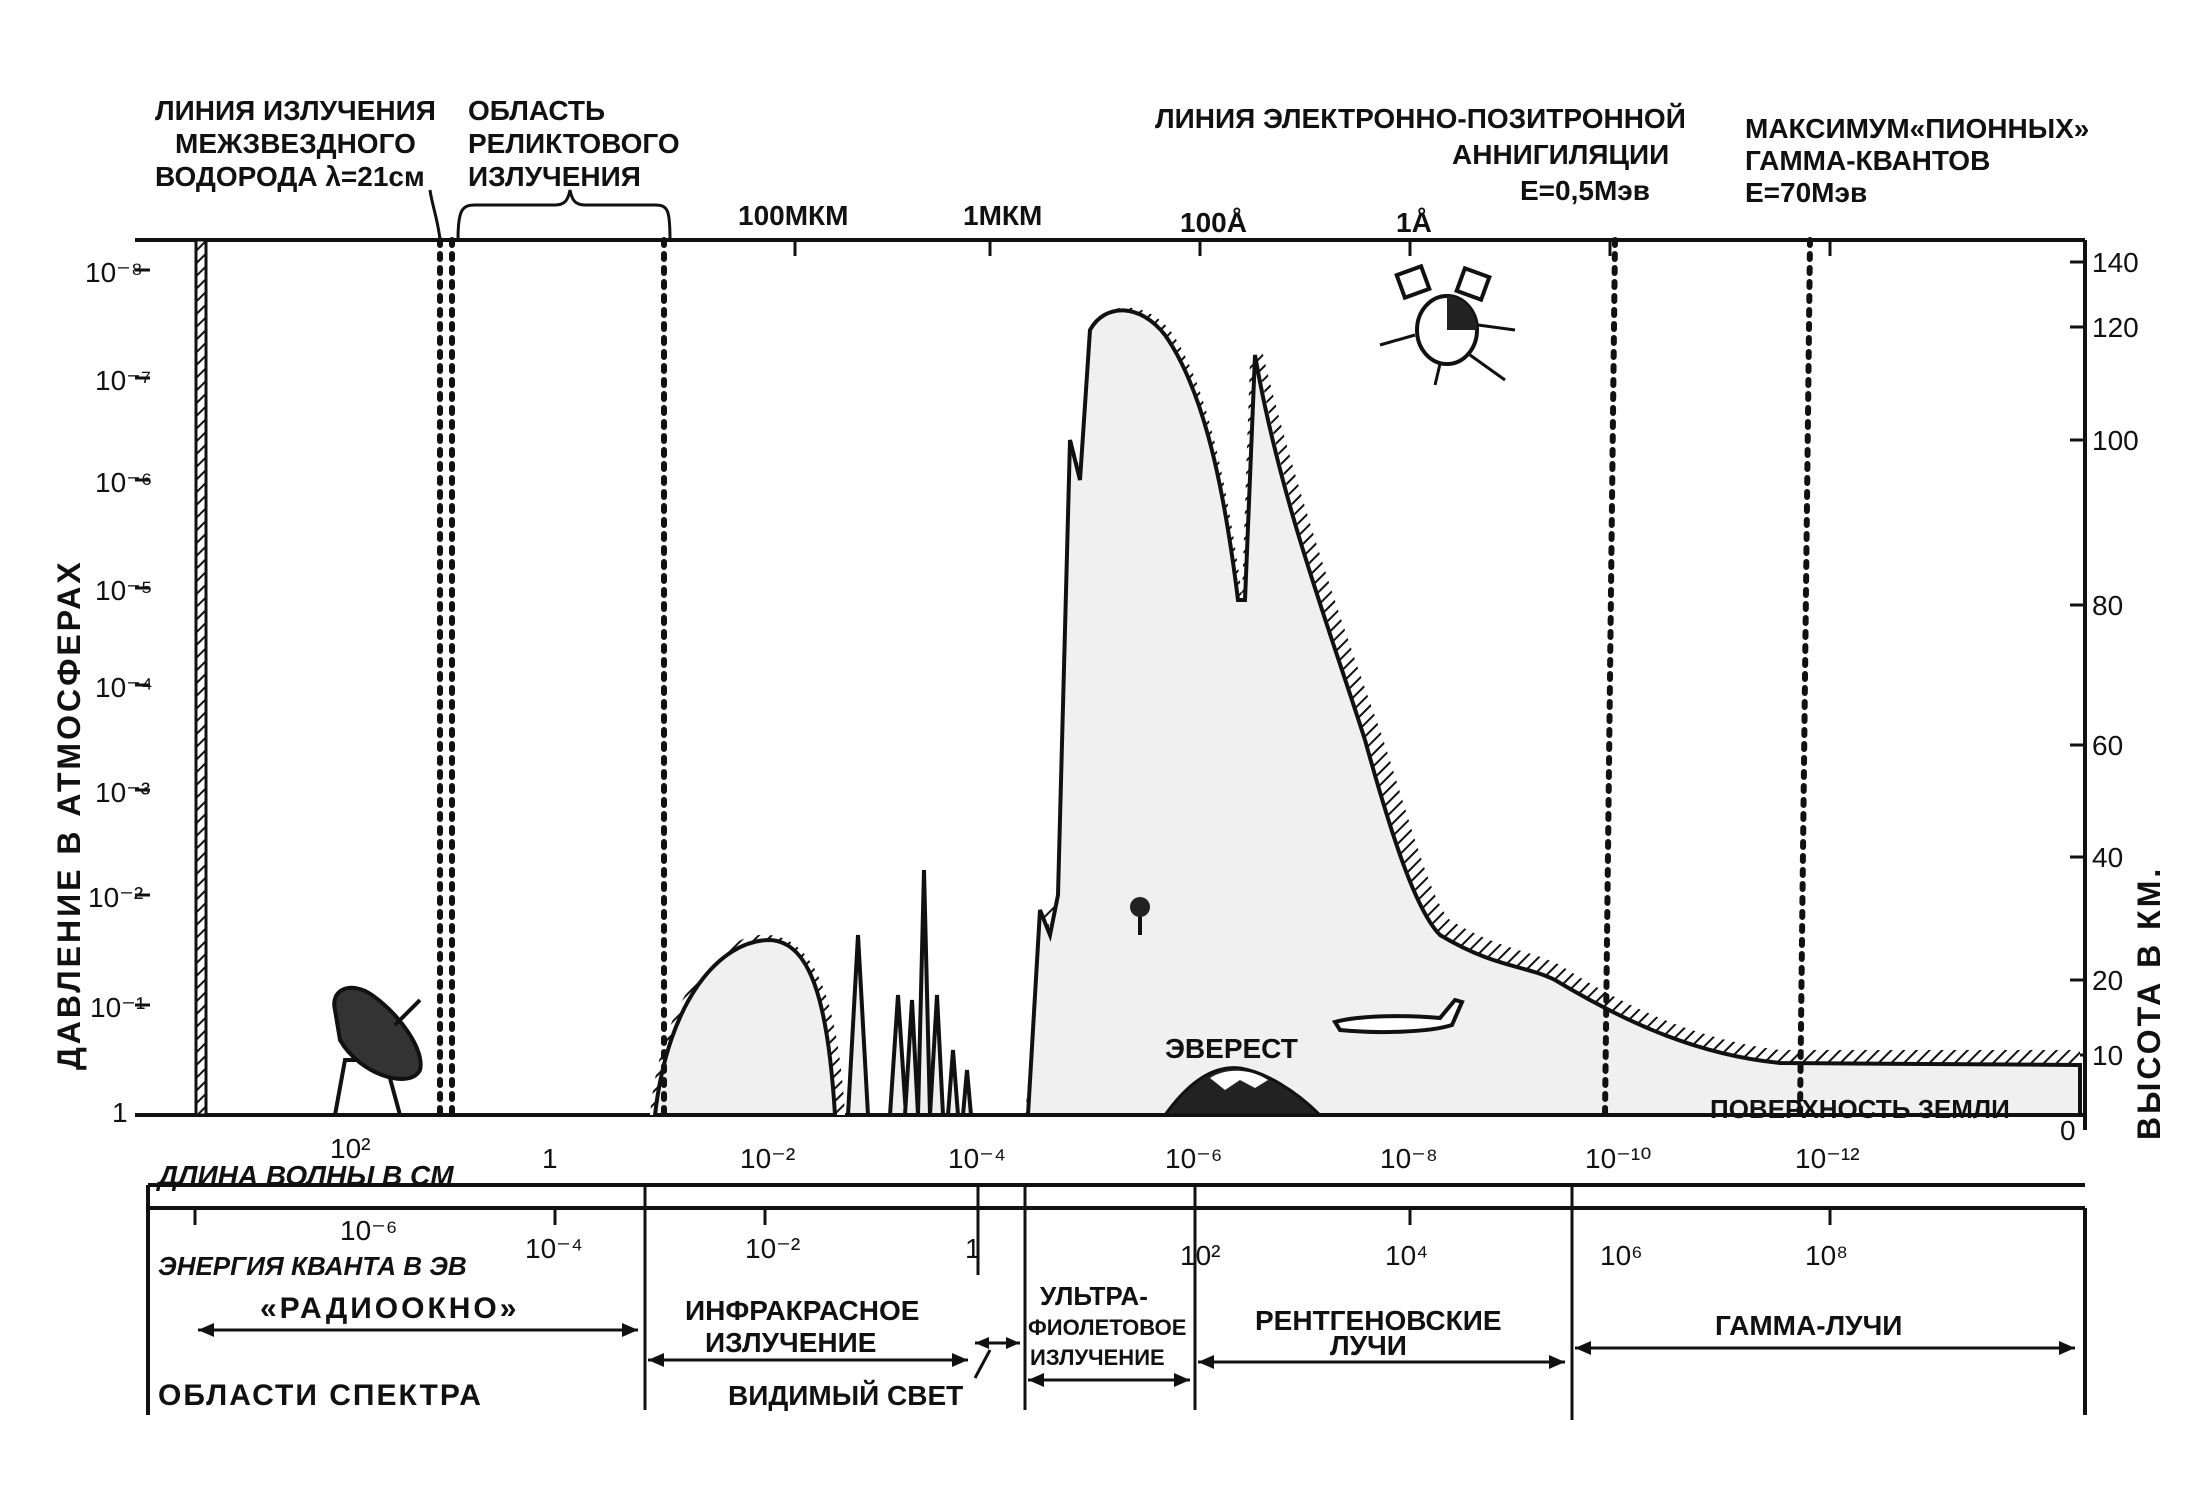  What do you see at coordinates (2107, 605) in the screenshot?
I see `right-tick-4: 80` at bounding box center [2107, 605].